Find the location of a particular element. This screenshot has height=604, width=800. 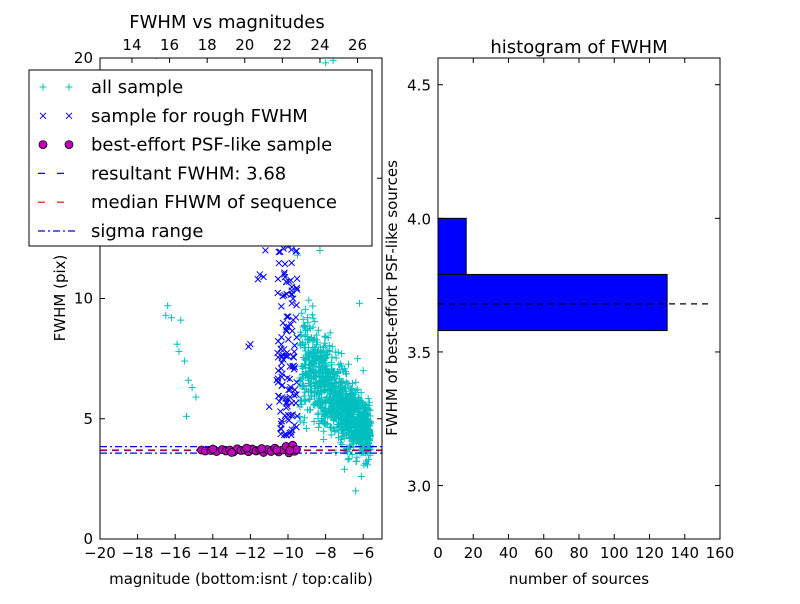

histogram-plot-area is located at coordinates (574, 274).